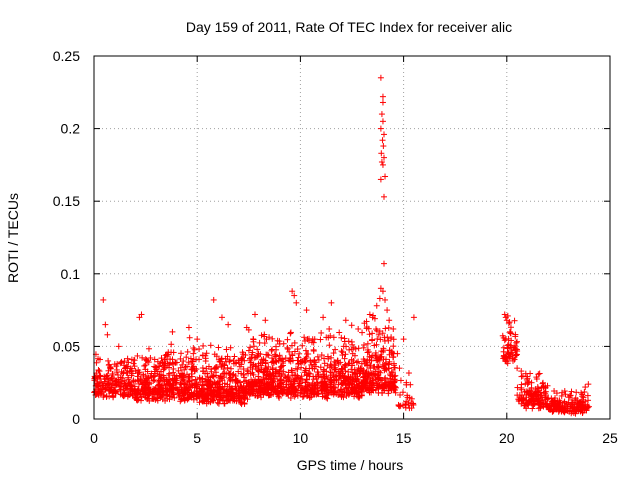 The width and height of the screenshot is (640, 480). Describe the element at coordinates (71, 129) in the screenshot. I see `y-tick-label: 0.2` at that location.